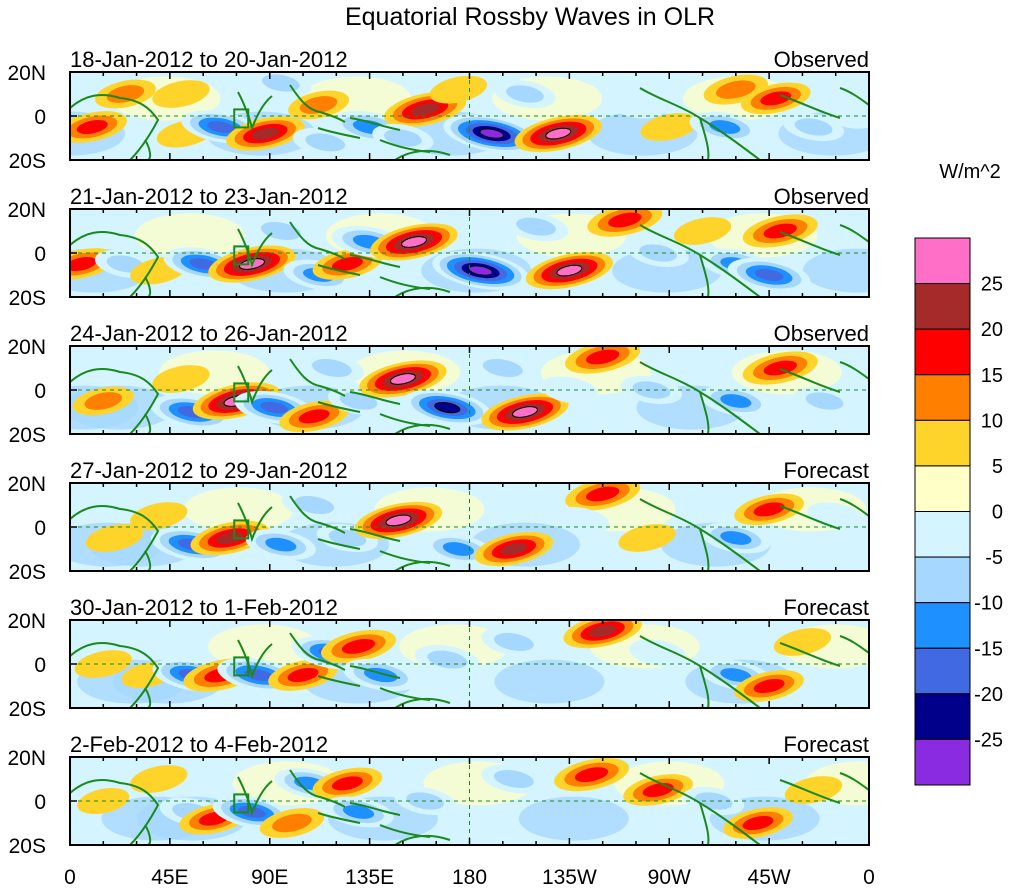  Describe the element at coordinates (469, 877) in the screenshot. I see `lon-tick-label: 180` at that location.